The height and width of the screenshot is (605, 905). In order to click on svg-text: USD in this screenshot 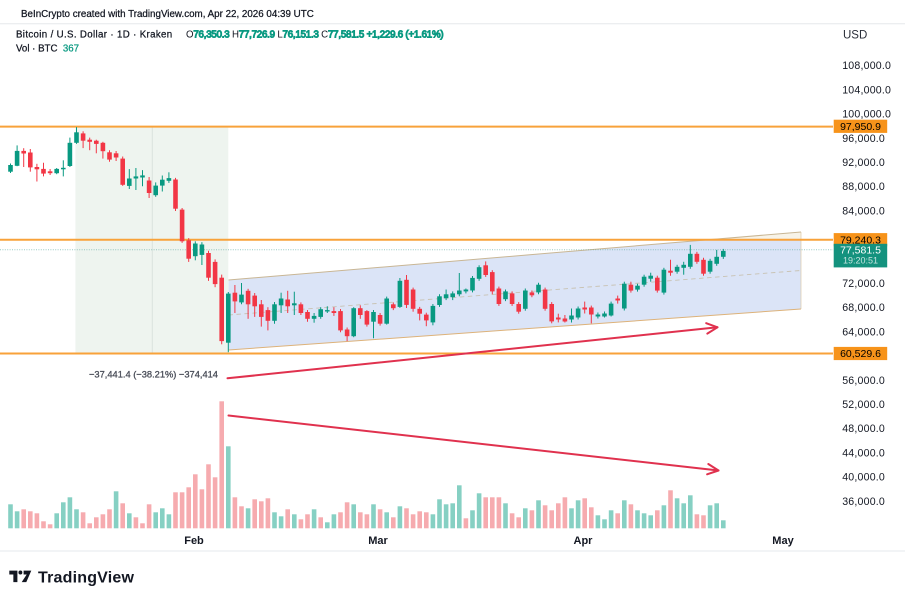, I will do `click(855, 35)`.